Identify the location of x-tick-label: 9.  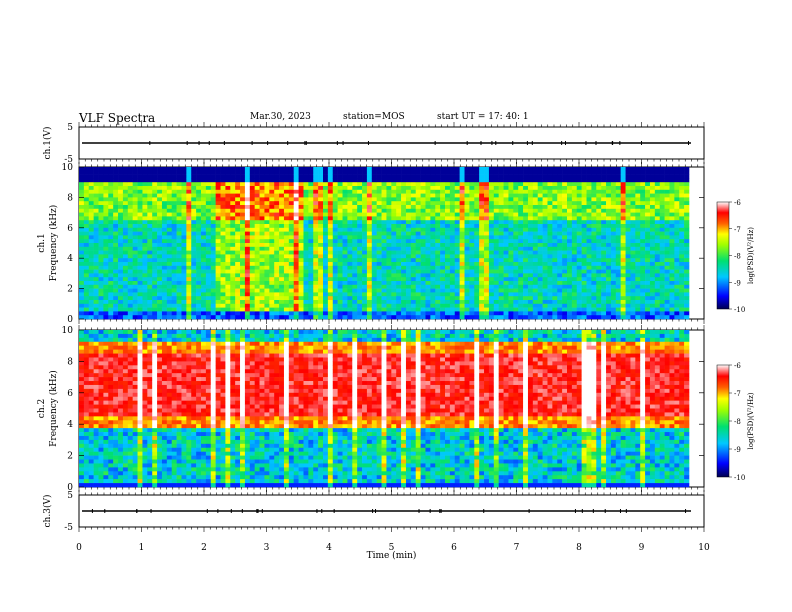
(642, 548).